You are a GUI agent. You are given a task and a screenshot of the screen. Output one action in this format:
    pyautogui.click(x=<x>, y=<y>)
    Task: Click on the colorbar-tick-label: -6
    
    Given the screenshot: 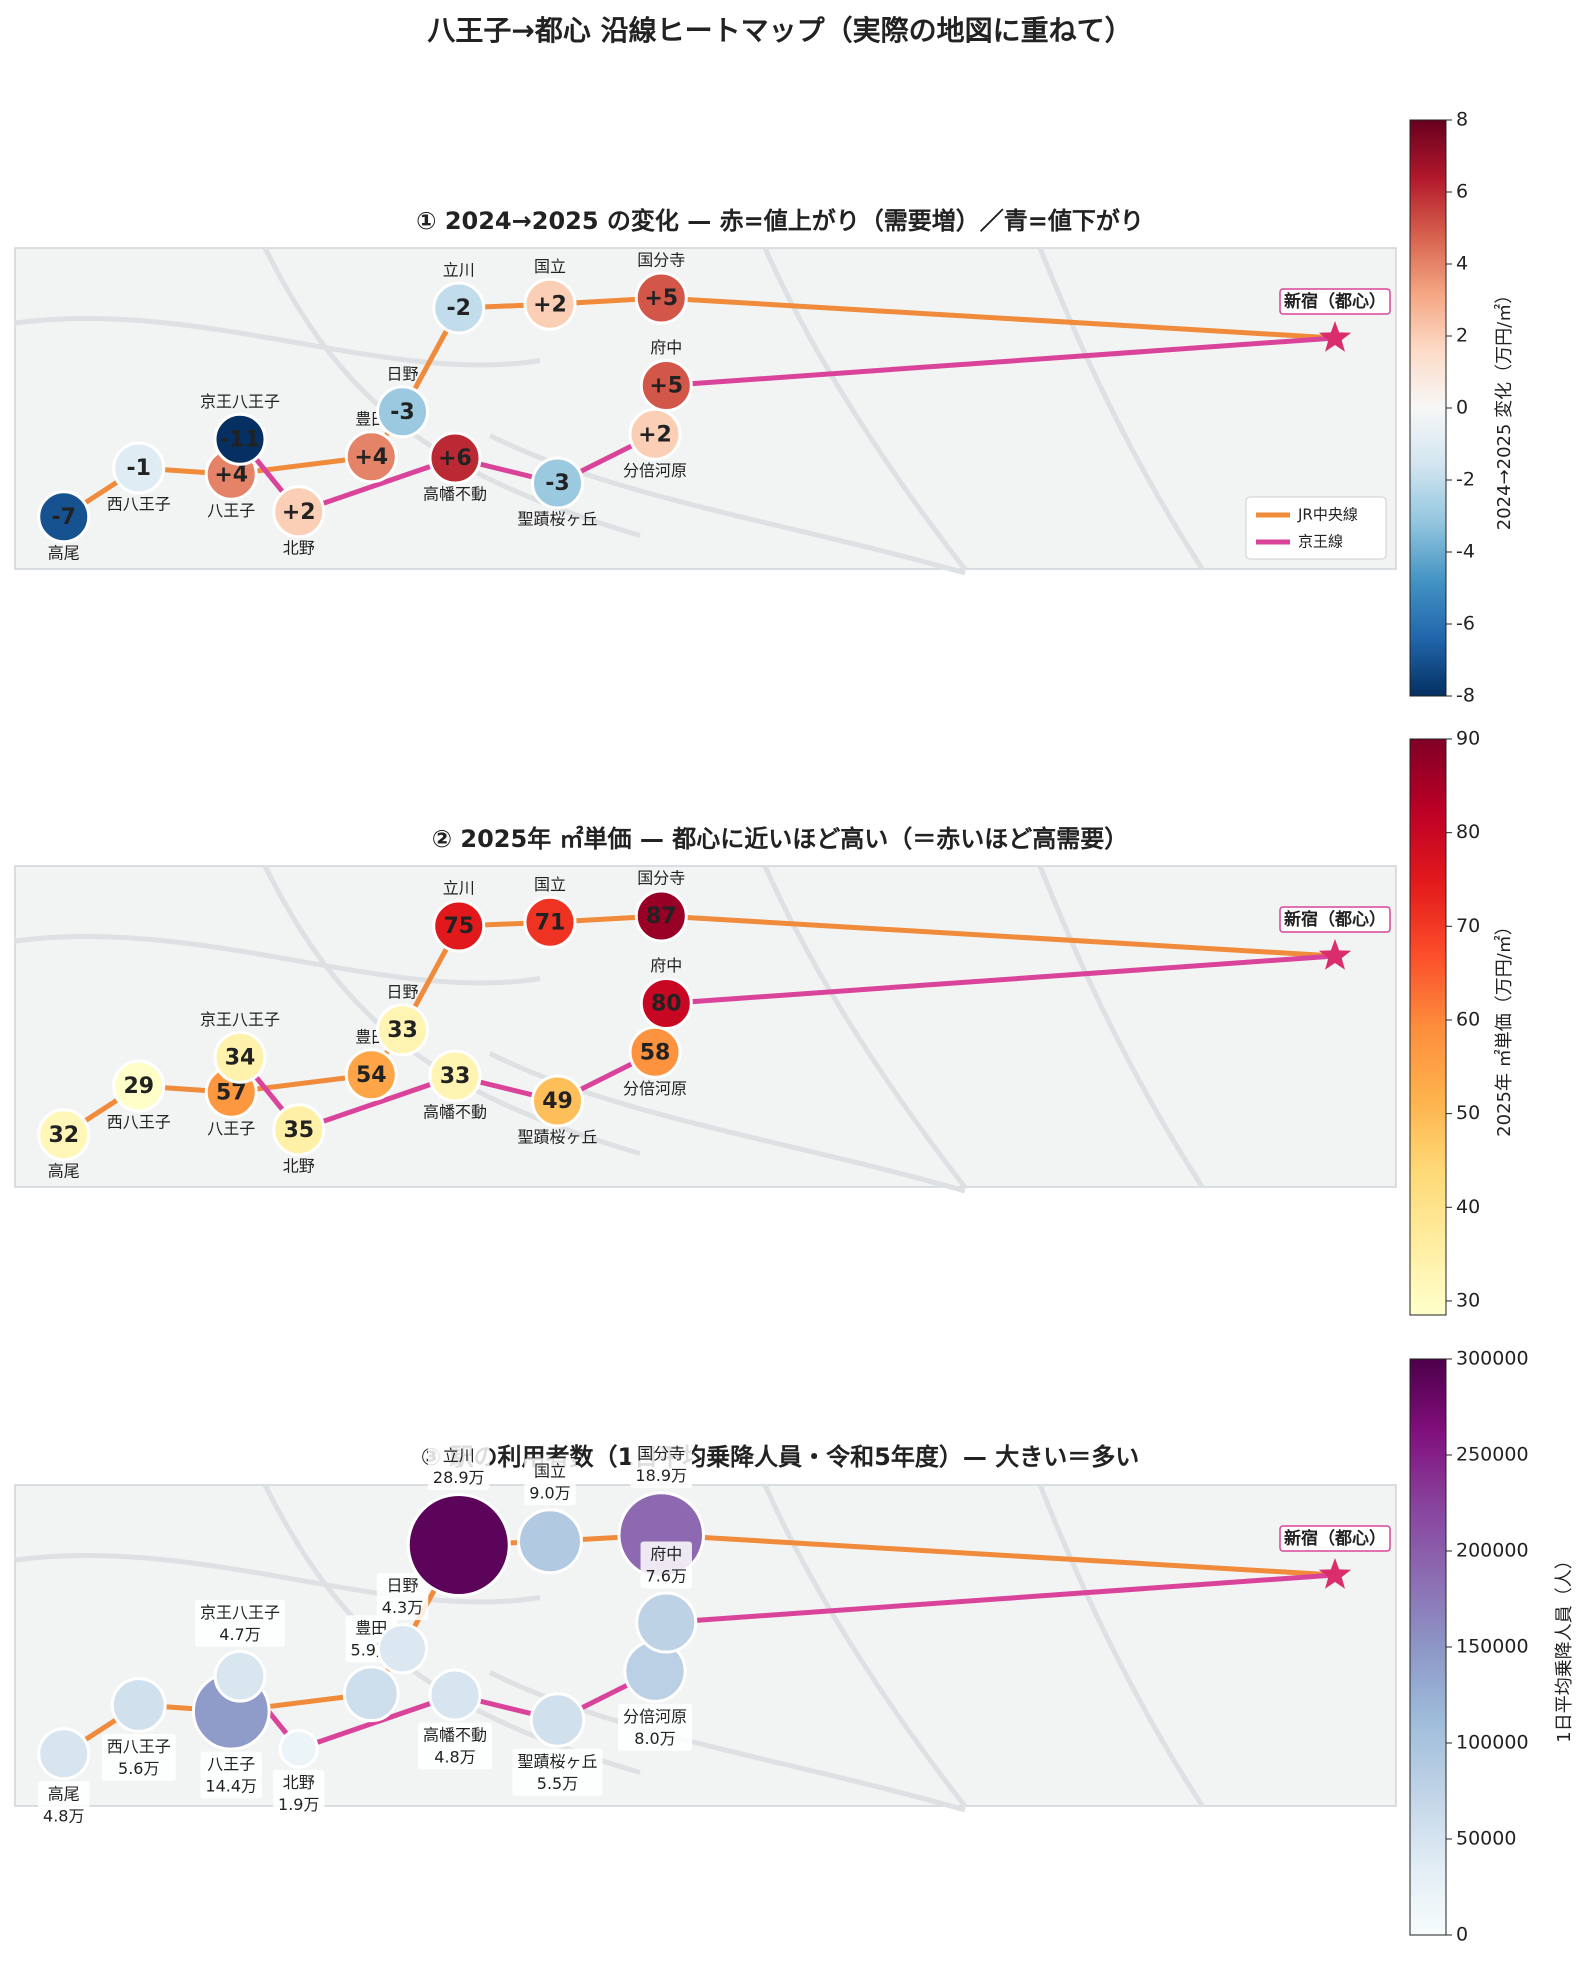 What is the action you would take?
    pyautogui.click(x=1465, y=624)
    